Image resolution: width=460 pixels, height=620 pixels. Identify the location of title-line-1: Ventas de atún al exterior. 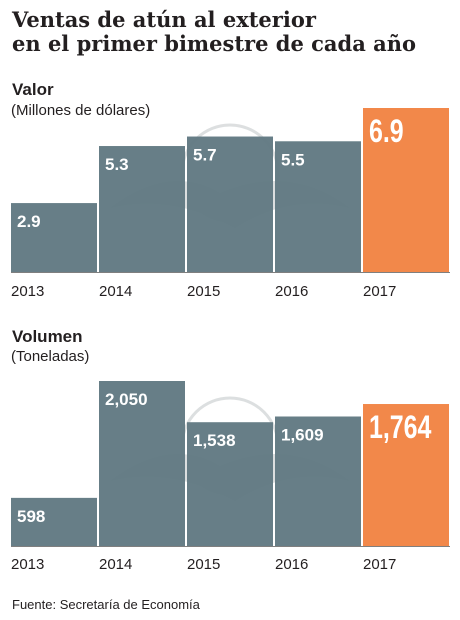
(164, 19).